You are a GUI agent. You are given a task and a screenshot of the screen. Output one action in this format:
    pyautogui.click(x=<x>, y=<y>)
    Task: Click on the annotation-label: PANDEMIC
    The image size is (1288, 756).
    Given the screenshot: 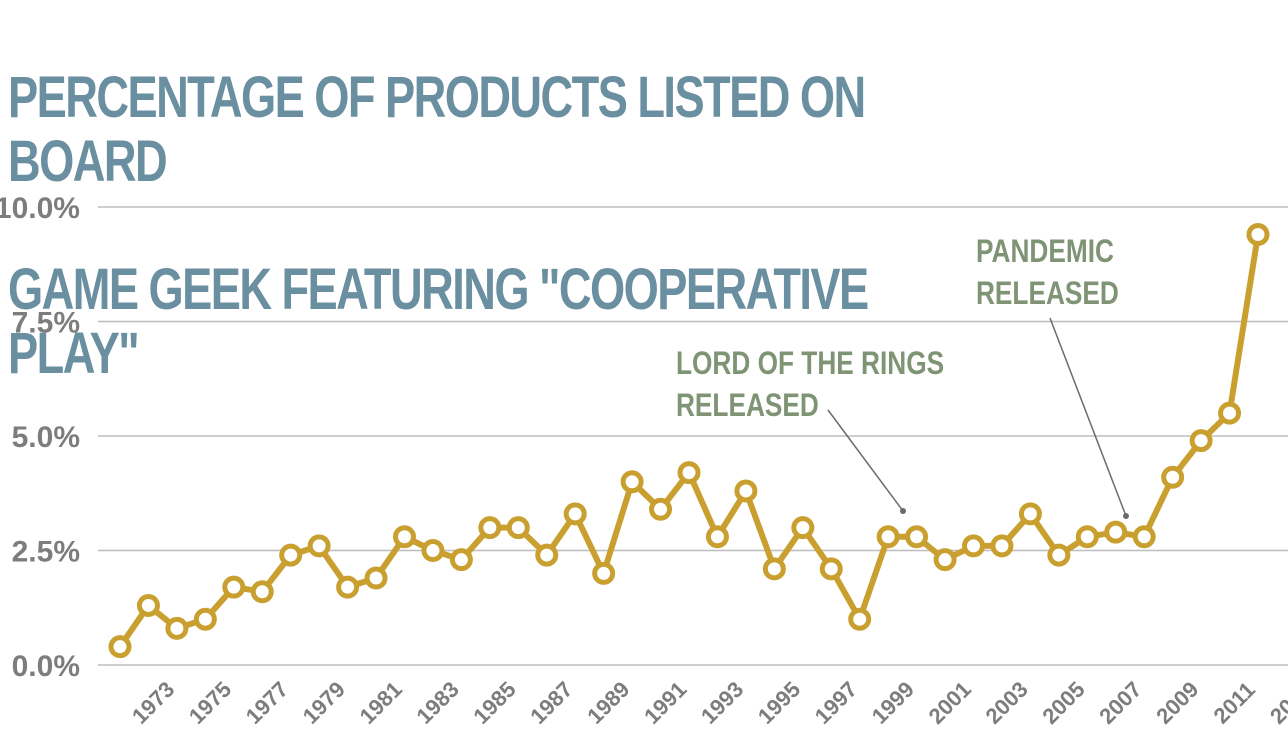 What is the action you would take?
    pyautogui.click(x=1045, y=252)
    